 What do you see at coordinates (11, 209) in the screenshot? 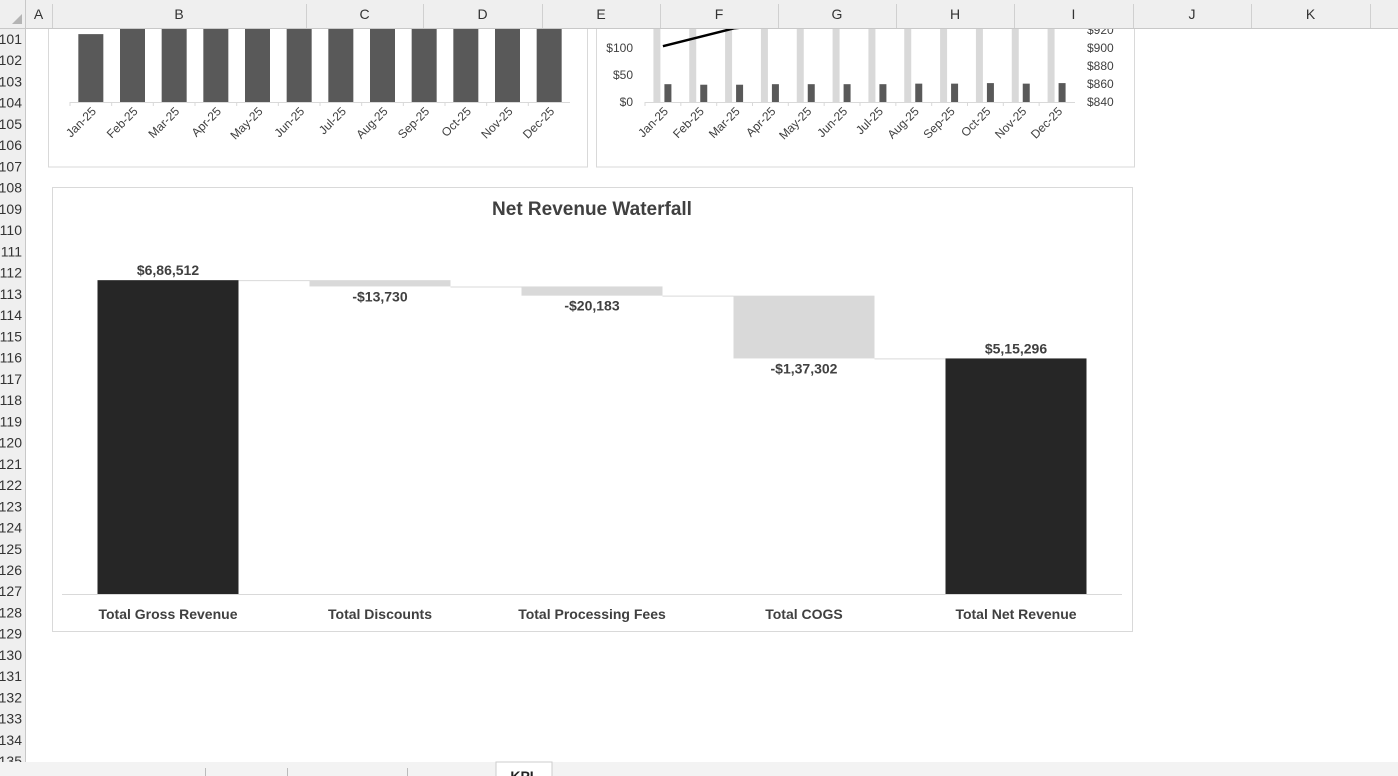
I see `row-header: 109` at bounding box center [11, 209].